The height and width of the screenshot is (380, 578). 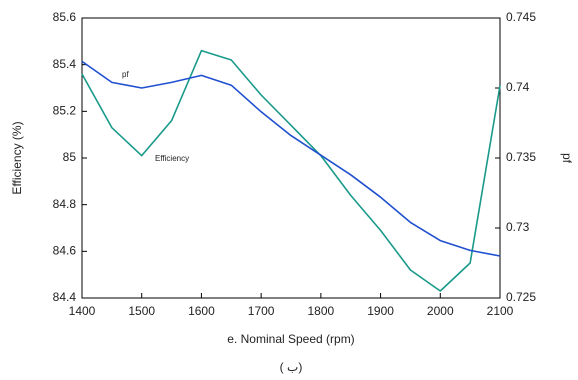 I want to click on annotation: Efficiency, so click(x=172, y=158).